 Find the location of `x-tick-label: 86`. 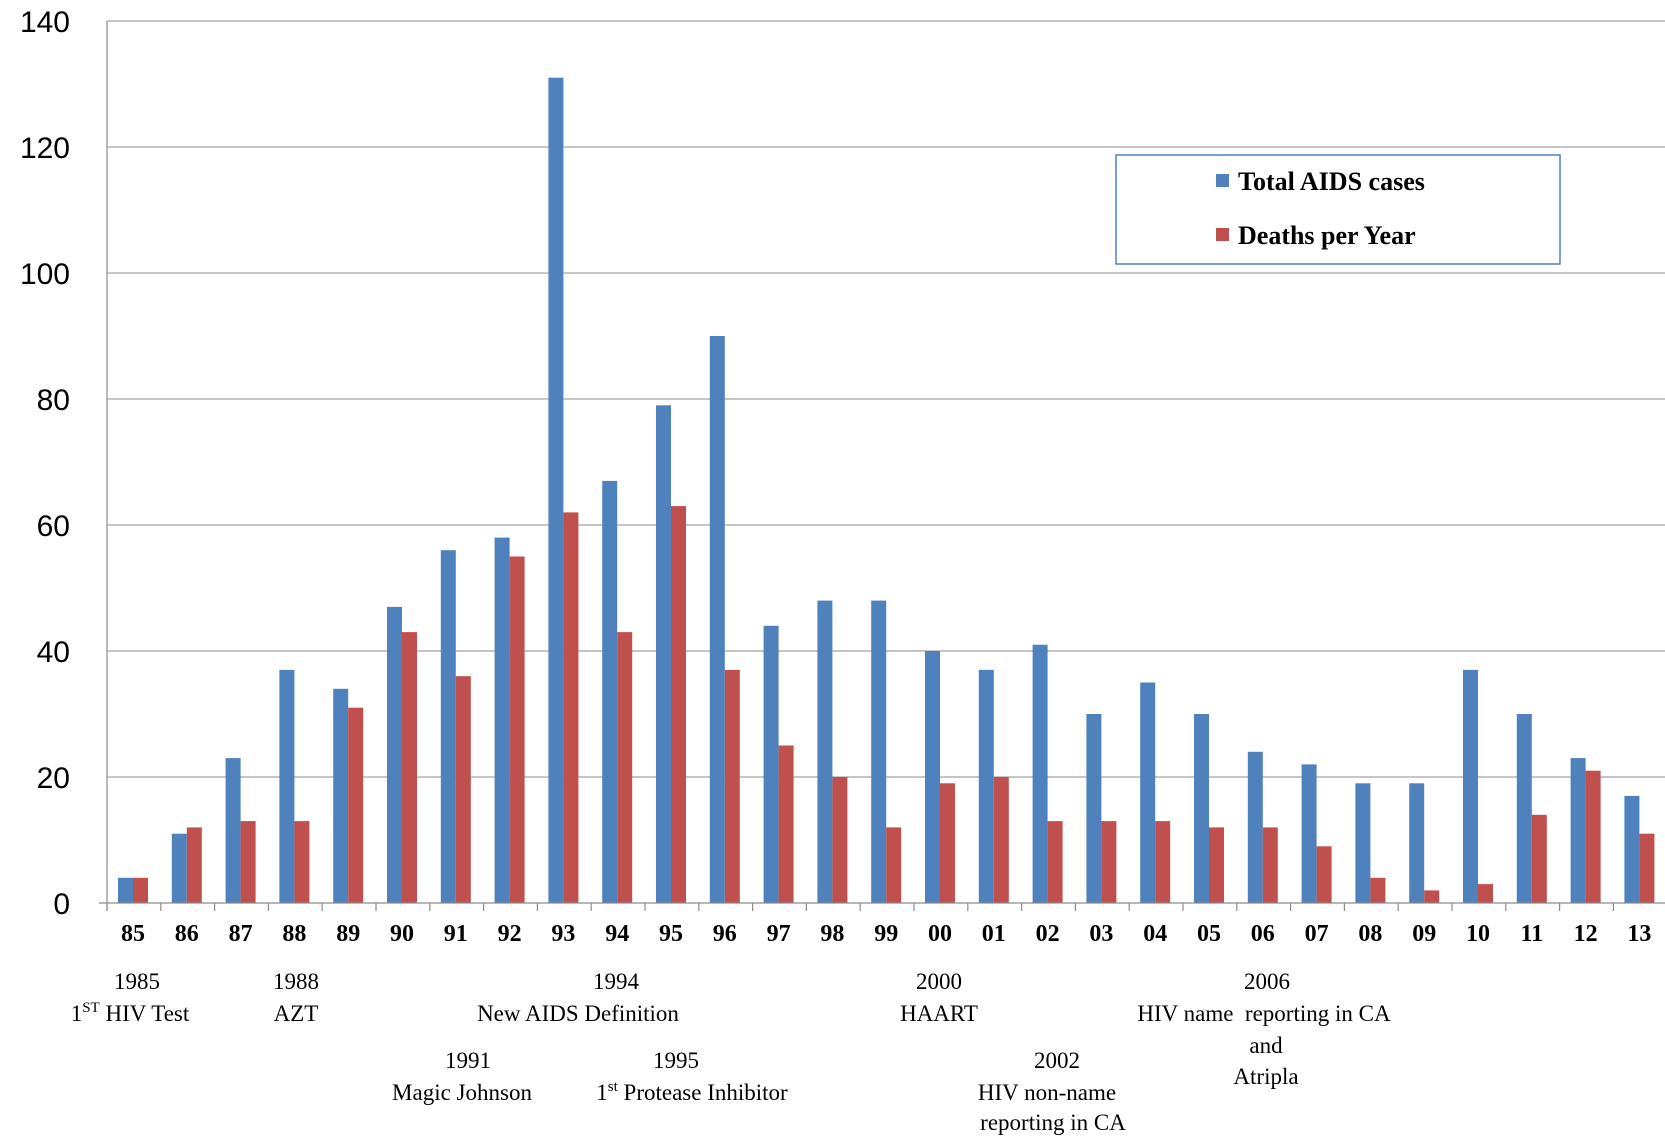

x-tick-label: 86 is located at coordinates (187, 934).